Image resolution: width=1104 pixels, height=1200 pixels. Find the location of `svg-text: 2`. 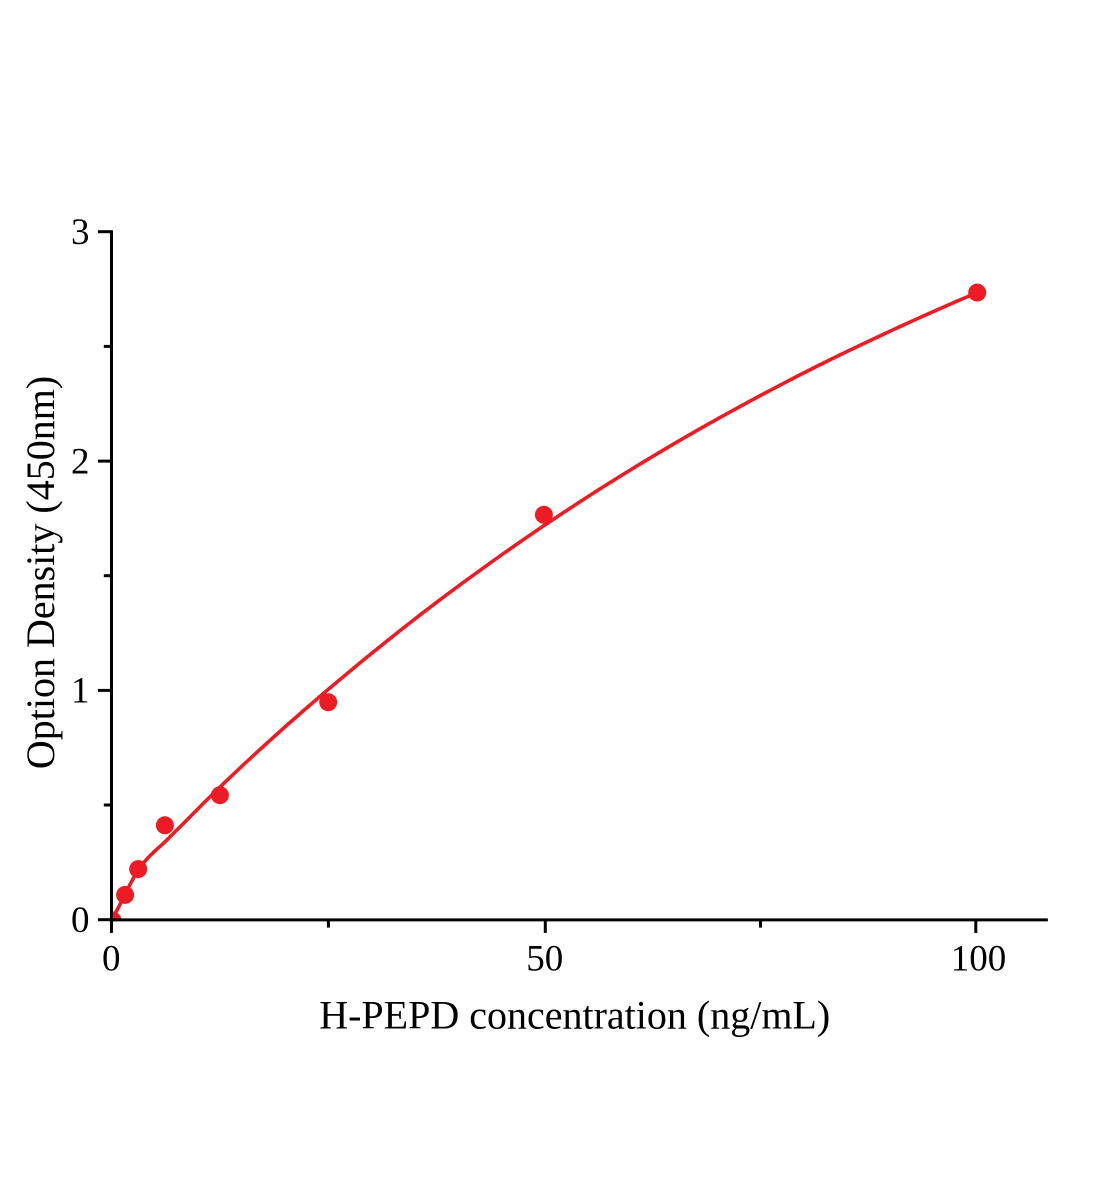

svg-text: 2 is located at coordinates (80, 461).